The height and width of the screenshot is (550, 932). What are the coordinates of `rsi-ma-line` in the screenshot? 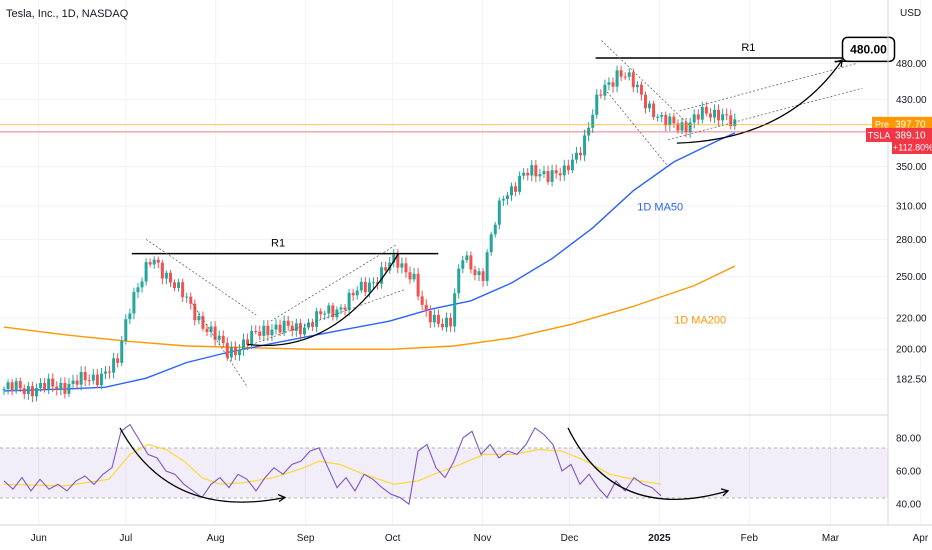 It's located at (332, 465).